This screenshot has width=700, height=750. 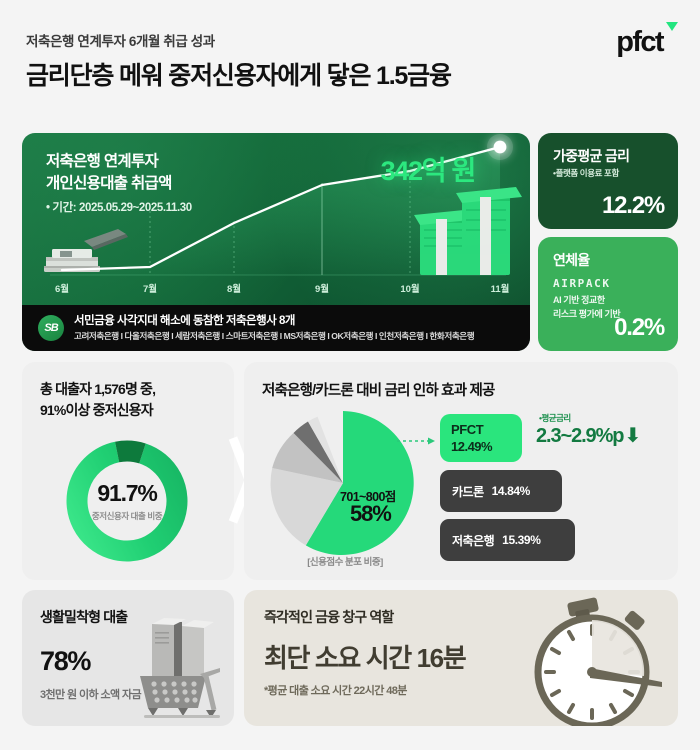 What do you see at coordinates (371, 513) in the screenshot?
I see `pie-segment-value: 58%` at bounding box center [371, 513].